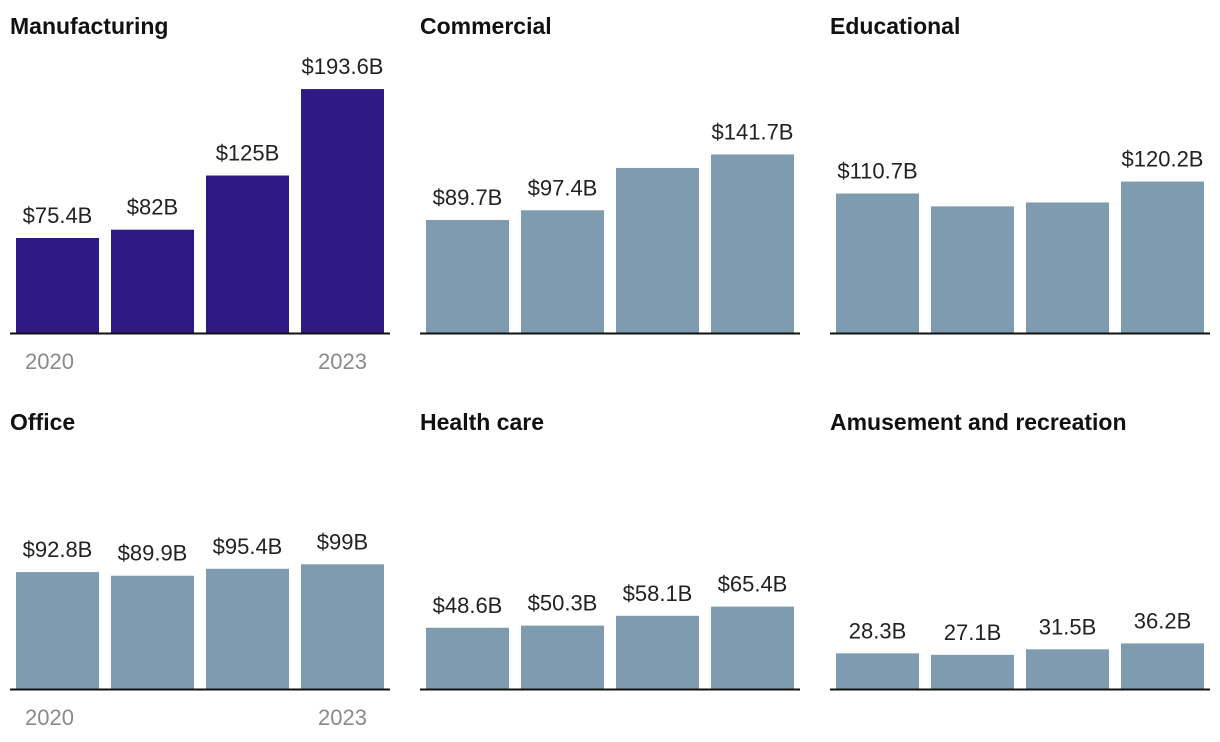 Image resolution: width=1220 pixels, height=742 pixels. What do you see at coordinates (468, 197) in the screenshot?
I see `bar-value-label: $89.7B` at bounding box center [468, 197].